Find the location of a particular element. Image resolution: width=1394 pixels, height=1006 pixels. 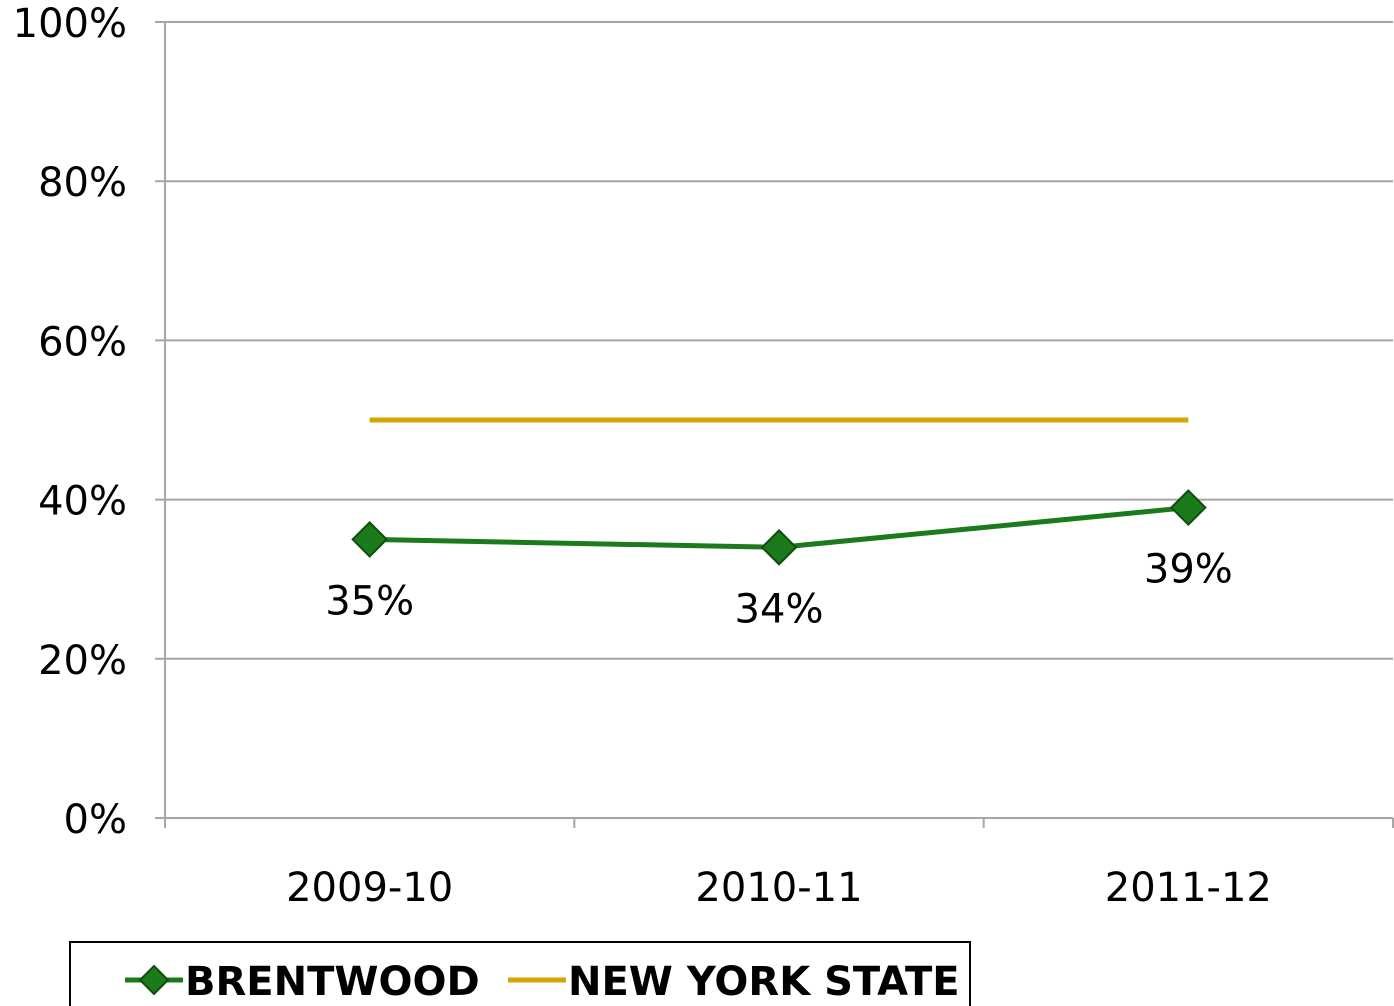

x-tick-label: 2011-12 is located at coordinates (1188, 888).